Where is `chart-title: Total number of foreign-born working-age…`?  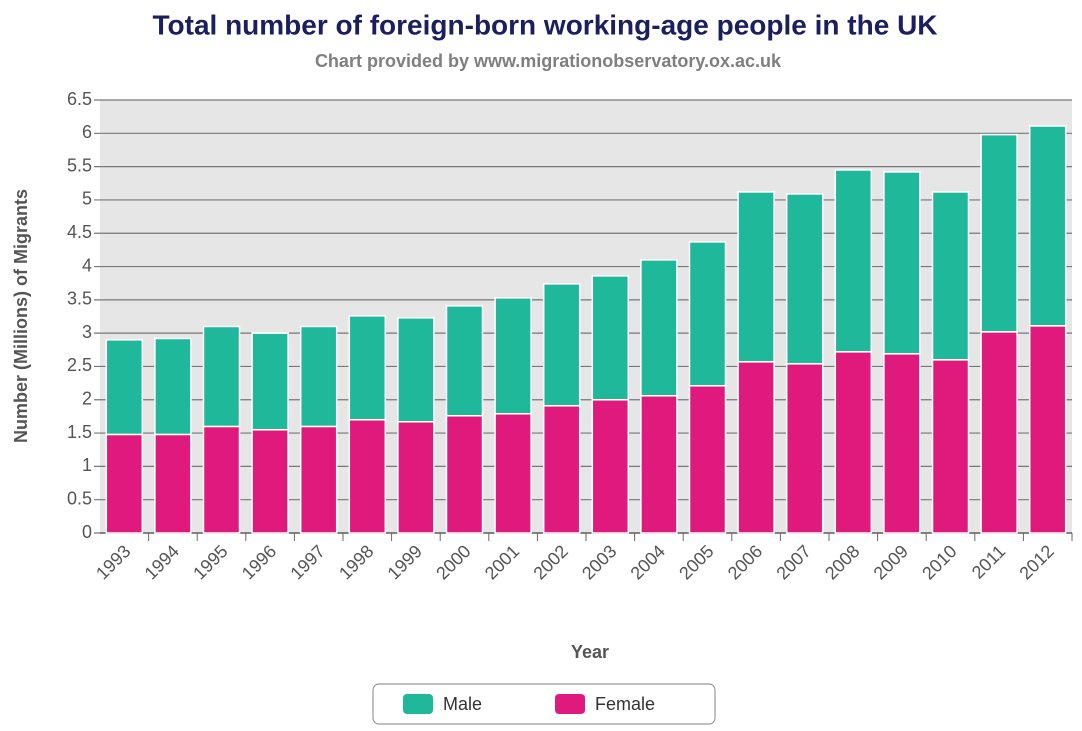 chart-title: Total number of foreign-born working-age… is located at coordinates (544, 24).